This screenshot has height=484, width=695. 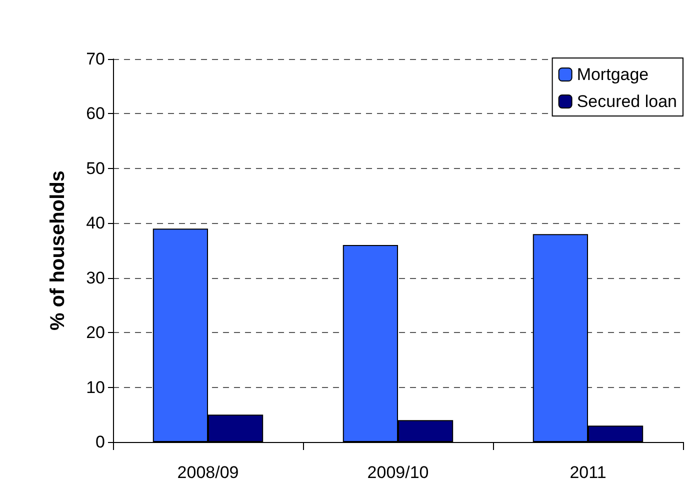 What do you see at coordinates (58, 250) in the screenshot?
I see `y-axis-title: % of households` at bounding box center [58, 250].